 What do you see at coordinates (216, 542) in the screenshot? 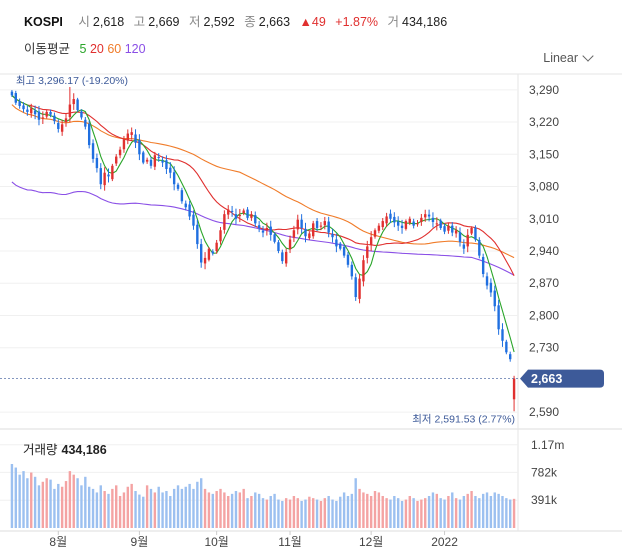
I see `x-tick-label: 10월` at bounding box center [216, 542].